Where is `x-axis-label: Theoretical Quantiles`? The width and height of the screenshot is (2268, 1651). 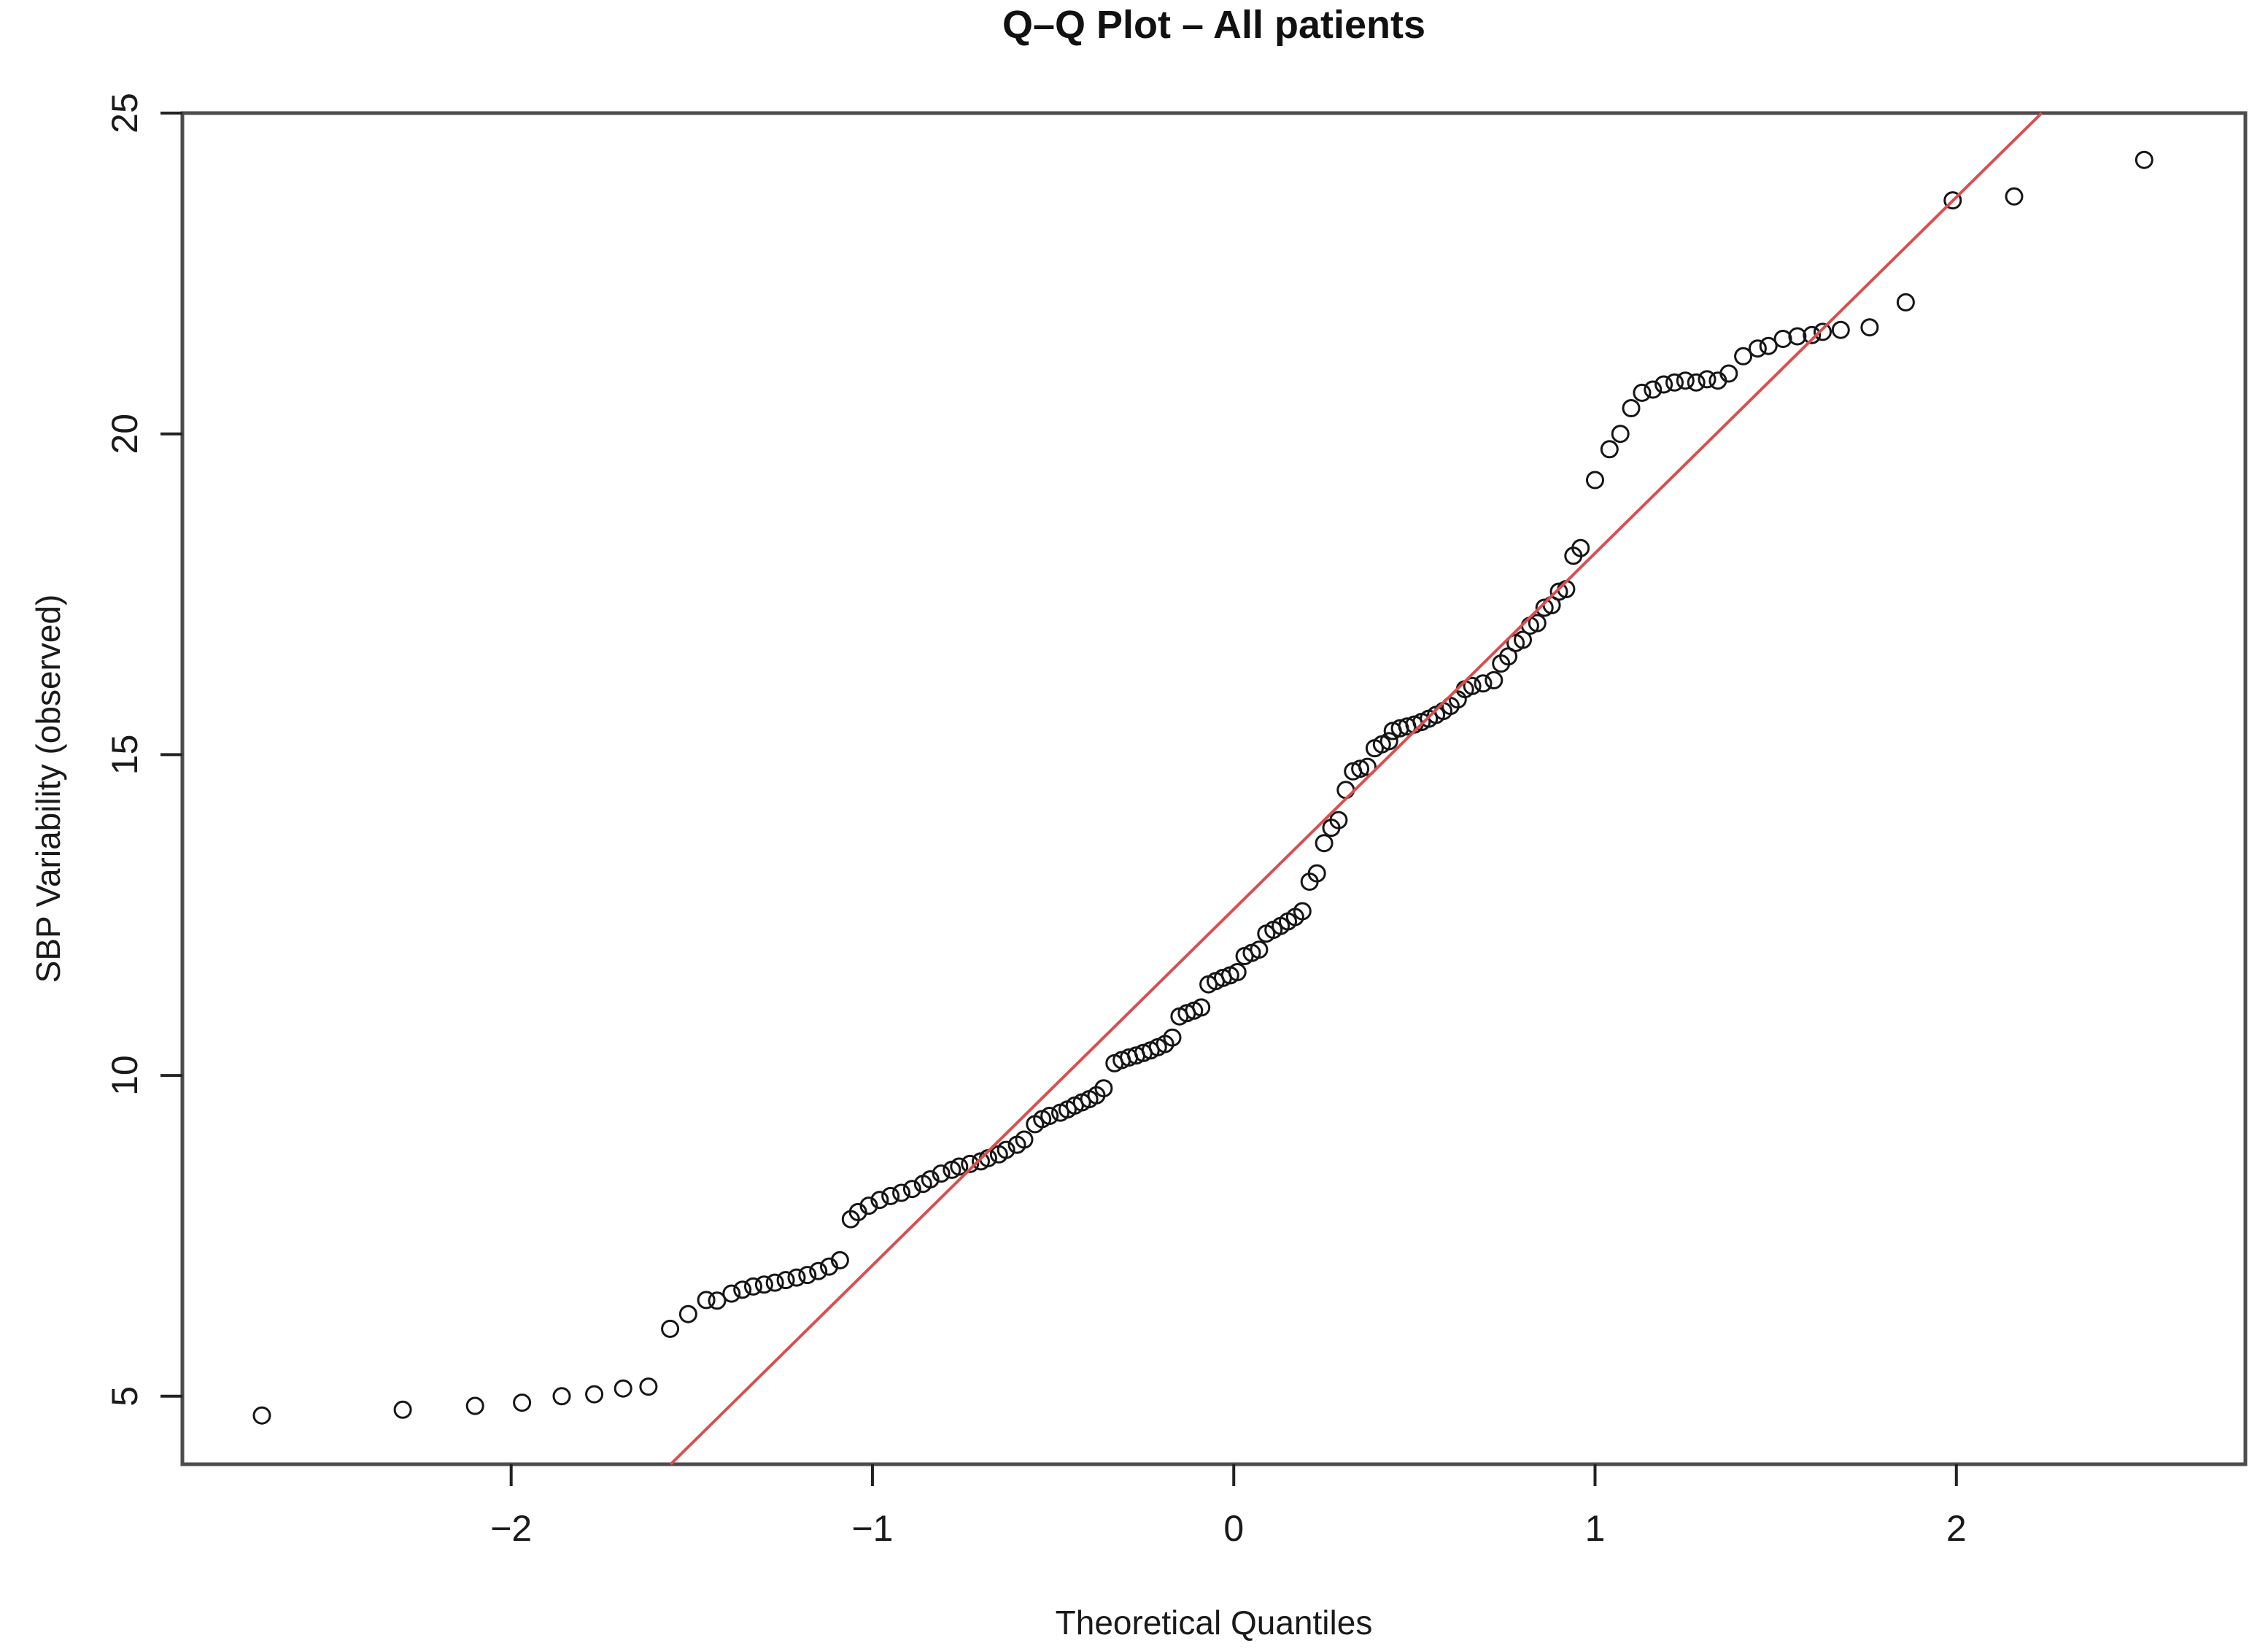
x-axis-label: Theoretical Quantiles is located at coordinates (1214, 1623).